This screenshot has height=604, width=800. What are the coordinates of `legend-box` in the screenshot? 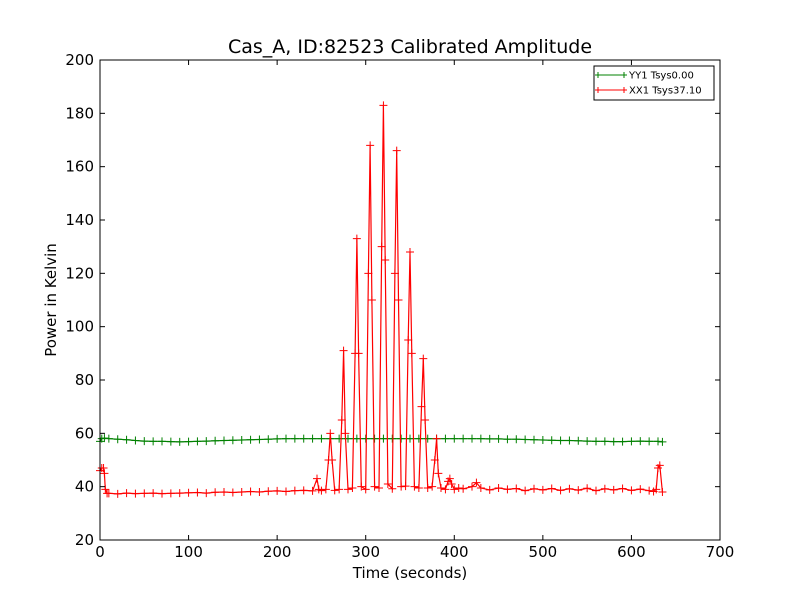 It's located at (654, 83).